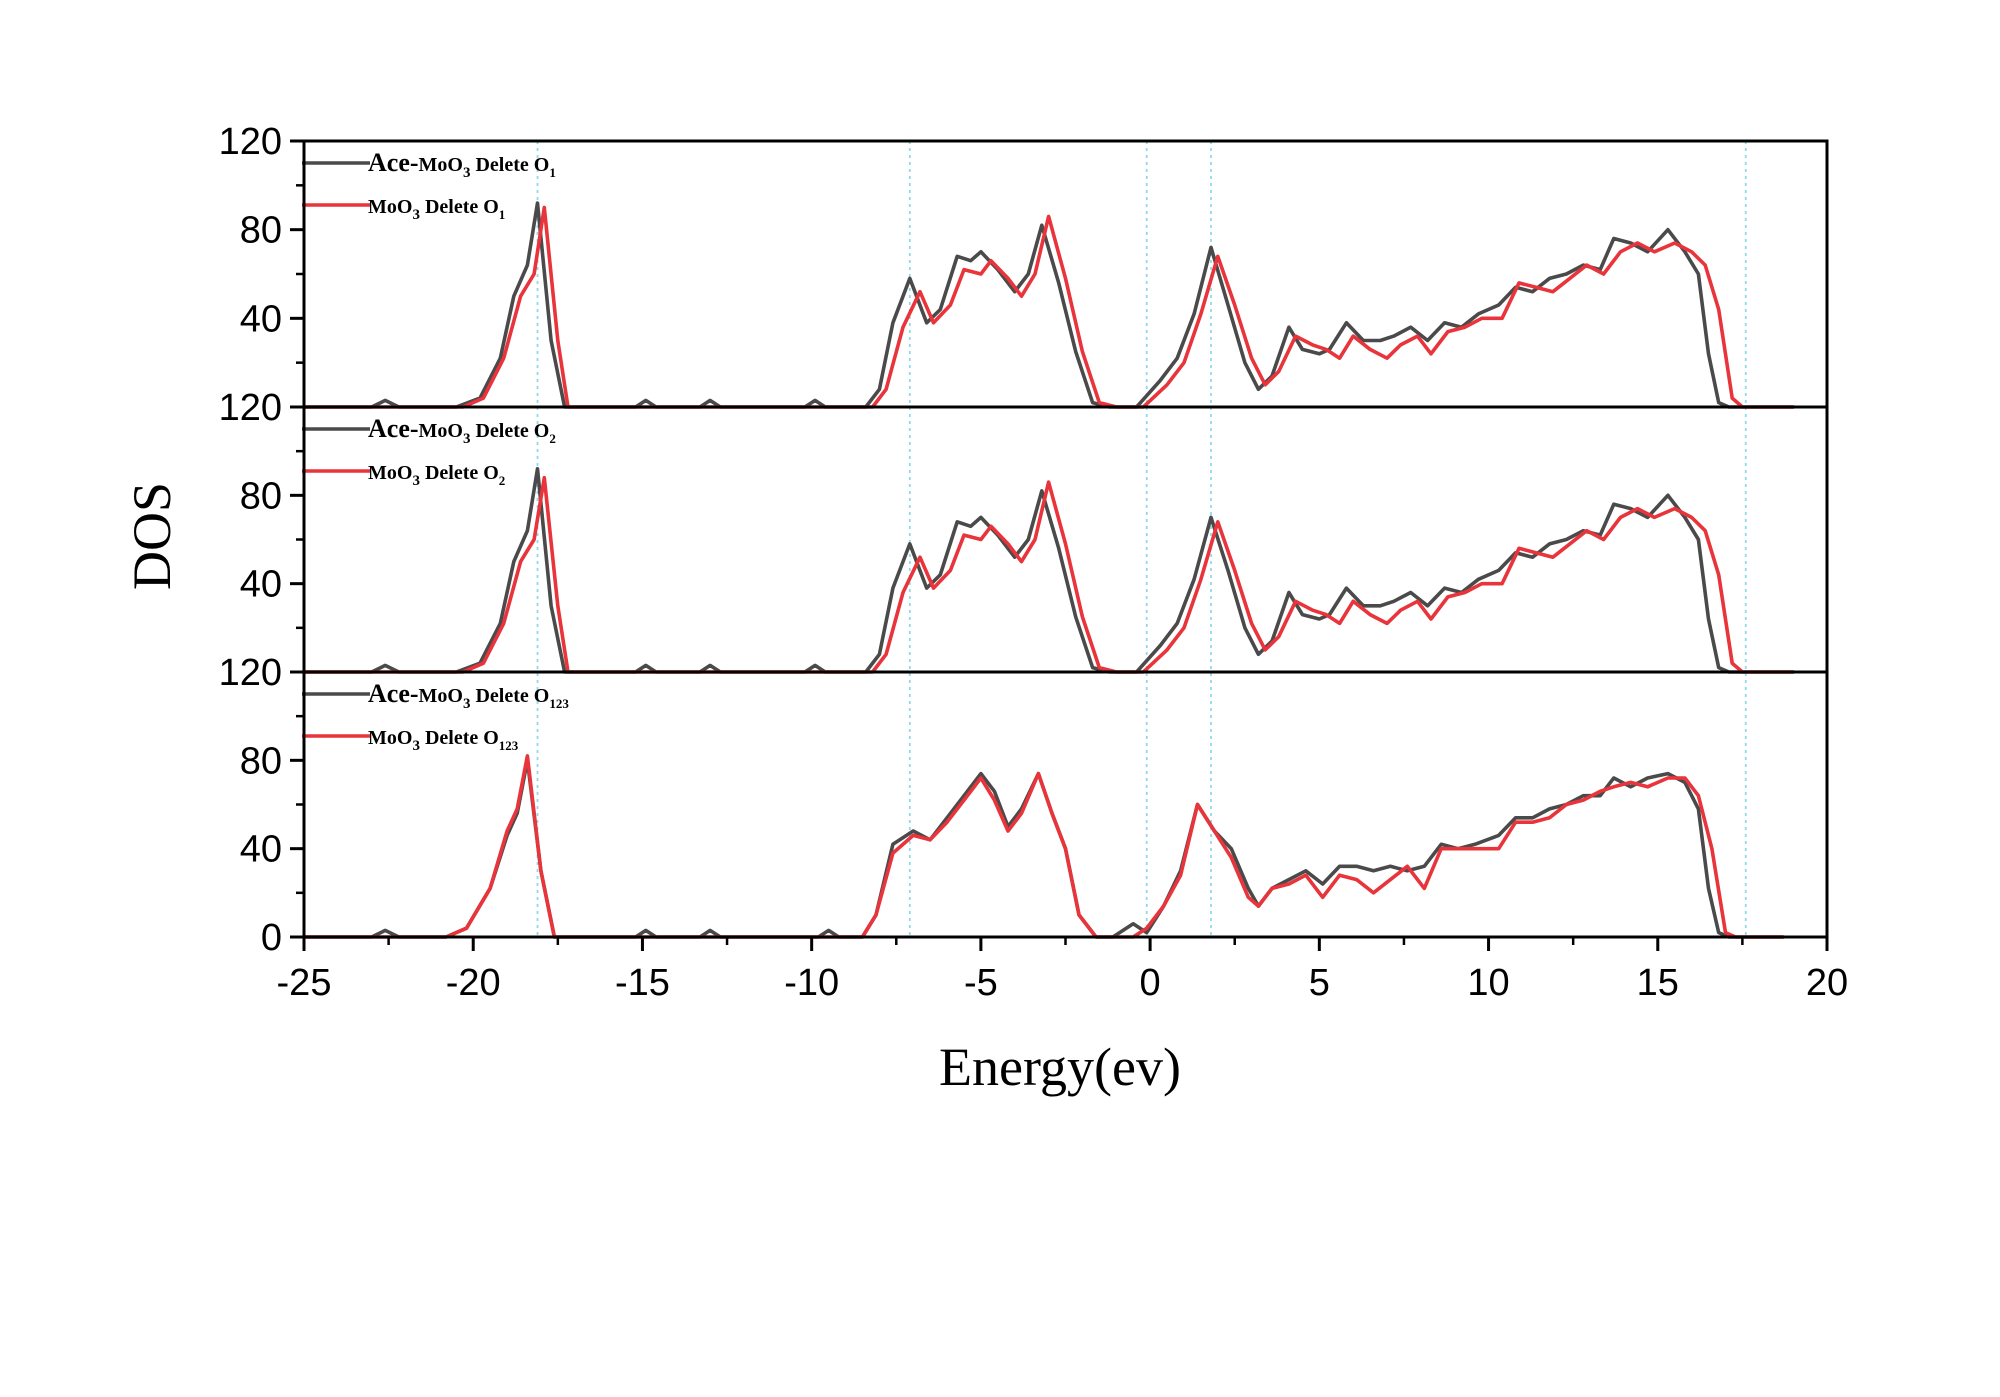 Image resolution: width=2000 pixels, height=1397 pixels. I want to click on x-axis: -25 -20 -15 -10 -5 0 5 10 15 20, so click(1062, 970).